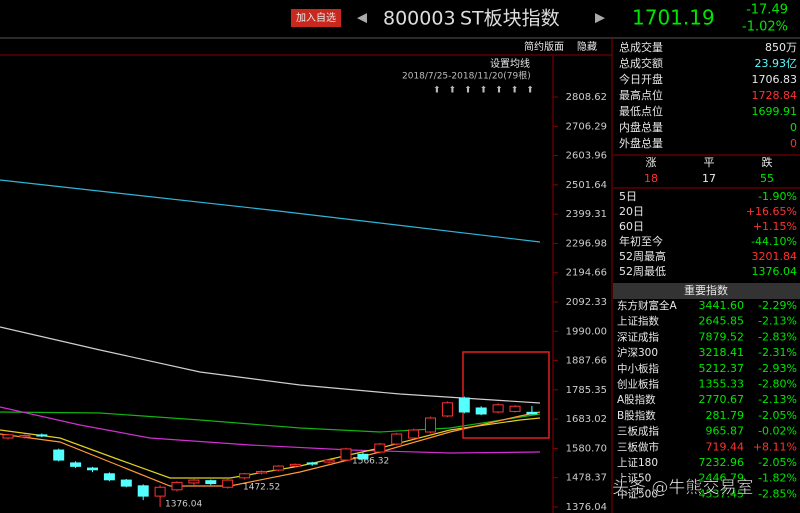 The image size is (800, 513). What do you see at coordinates (506, 395) in the screenshot?
I see `highlight-box` at bounding box center [506, 395].